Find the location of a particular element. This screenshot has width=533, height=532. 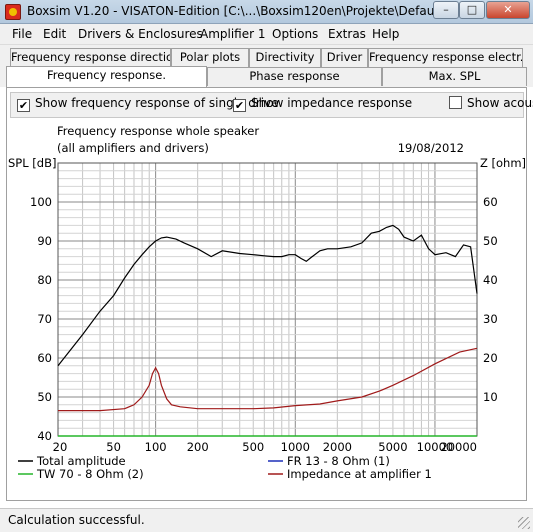

tab-driver: Driver is located at coordinates (344, 57).